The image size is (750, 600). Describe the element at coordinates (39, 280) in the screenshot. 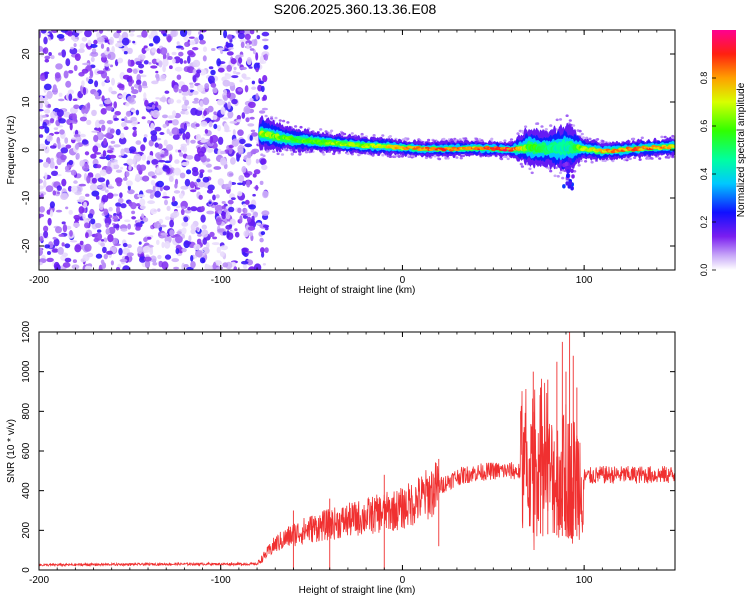

I see `x-tick-label: -200` at that location.